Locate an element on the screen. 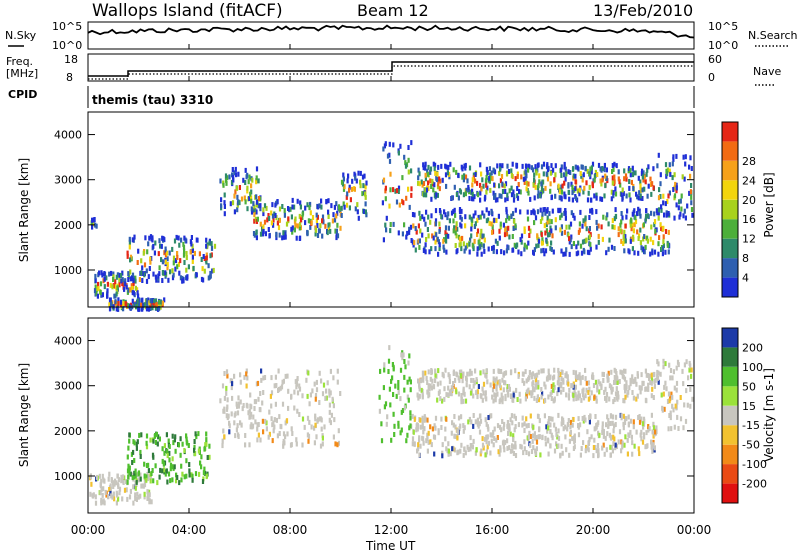 The height and width of the screenshot is (554, 800). station-title: Wallops Island (fitACF) is located at coordinates (187, 11).